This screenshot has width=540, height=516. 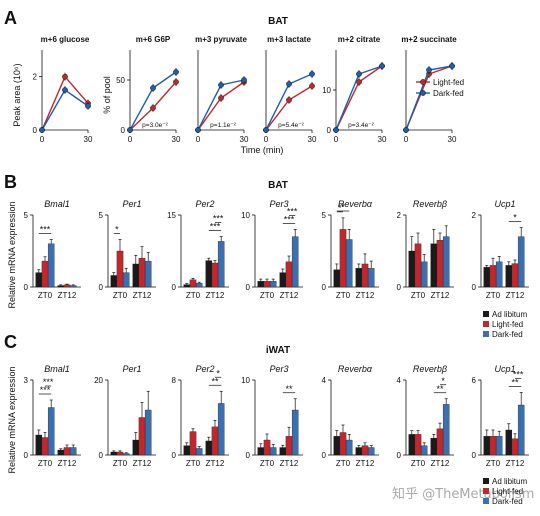 What do you see at coordinates (131, 369) in the screenshot?
I see `gene-title-c1: Per1` at bounding box center [131, 369].